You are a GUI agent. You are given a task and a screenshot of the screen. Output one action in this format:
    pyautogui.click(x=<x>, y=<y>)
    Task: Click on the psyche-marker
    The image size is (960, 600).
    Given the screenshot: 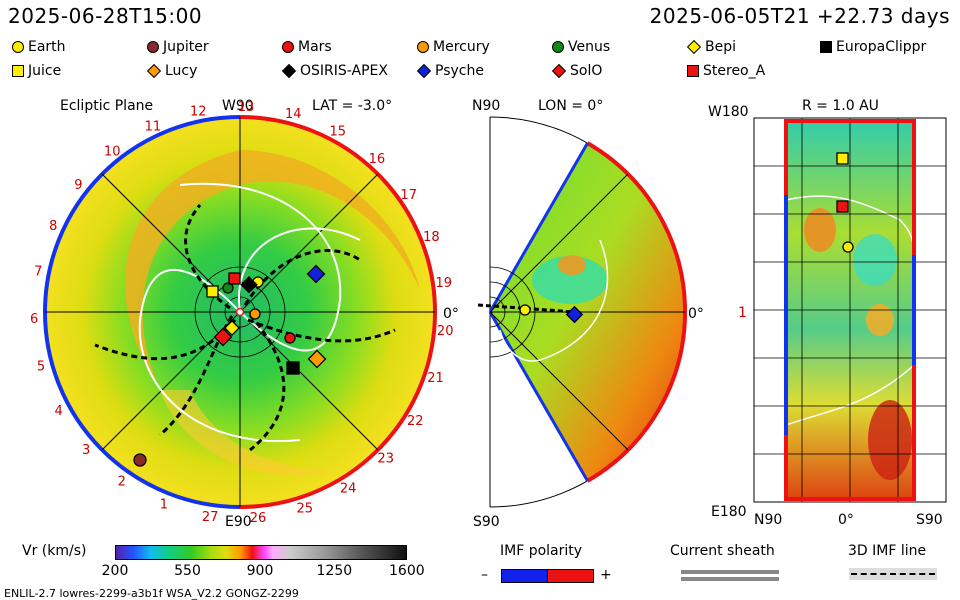 What is the action you would take?
    pyautogui.click(x=316, y=274)
    